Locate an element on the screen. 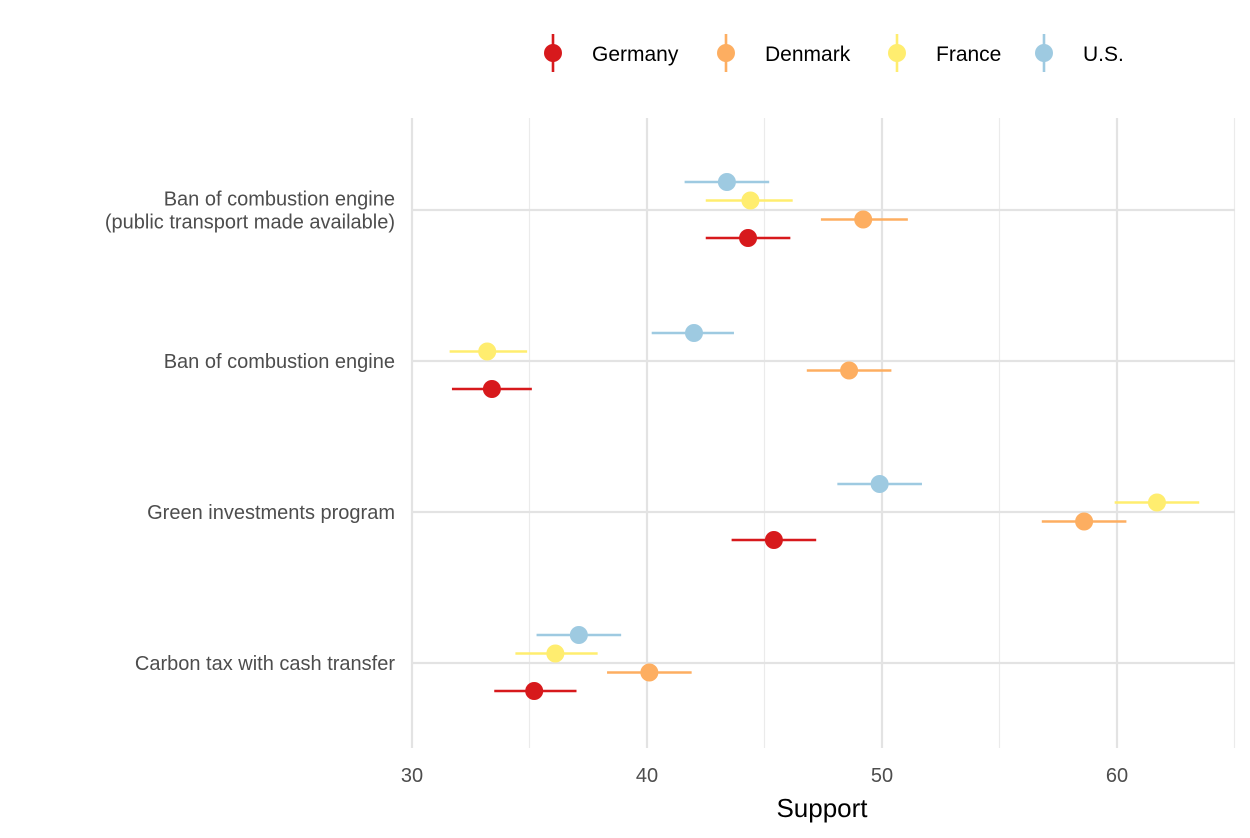  legend-label: U.S. is located at coordinates (1103, 54).